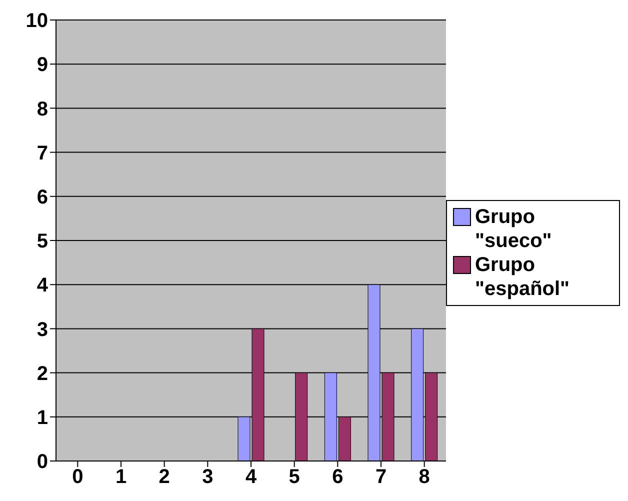  Describe the element at coordinates (42, 241) in the screenshot. I see `y-tick-label: 5` at that location.